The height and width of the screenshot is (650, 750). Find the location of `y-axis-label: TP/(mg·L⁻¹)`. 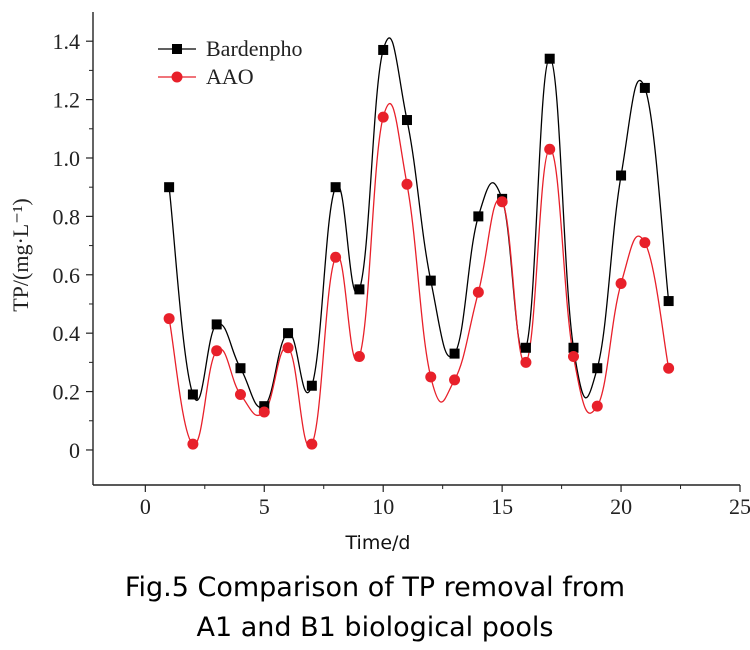

y-axis-label: TP/(mg·L⁻¹) is located at coordinates (20, 255).